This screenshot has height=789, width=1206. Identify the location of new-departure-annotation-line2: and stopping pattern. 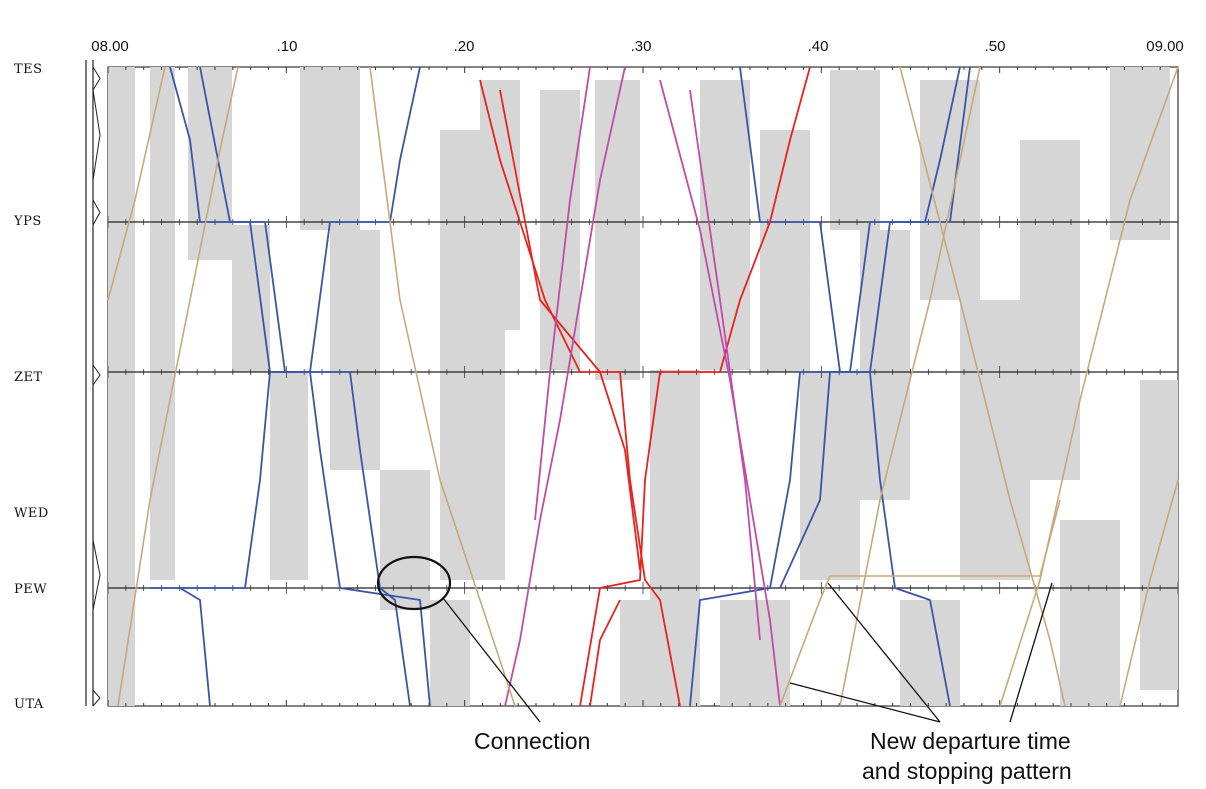
(967, 771).